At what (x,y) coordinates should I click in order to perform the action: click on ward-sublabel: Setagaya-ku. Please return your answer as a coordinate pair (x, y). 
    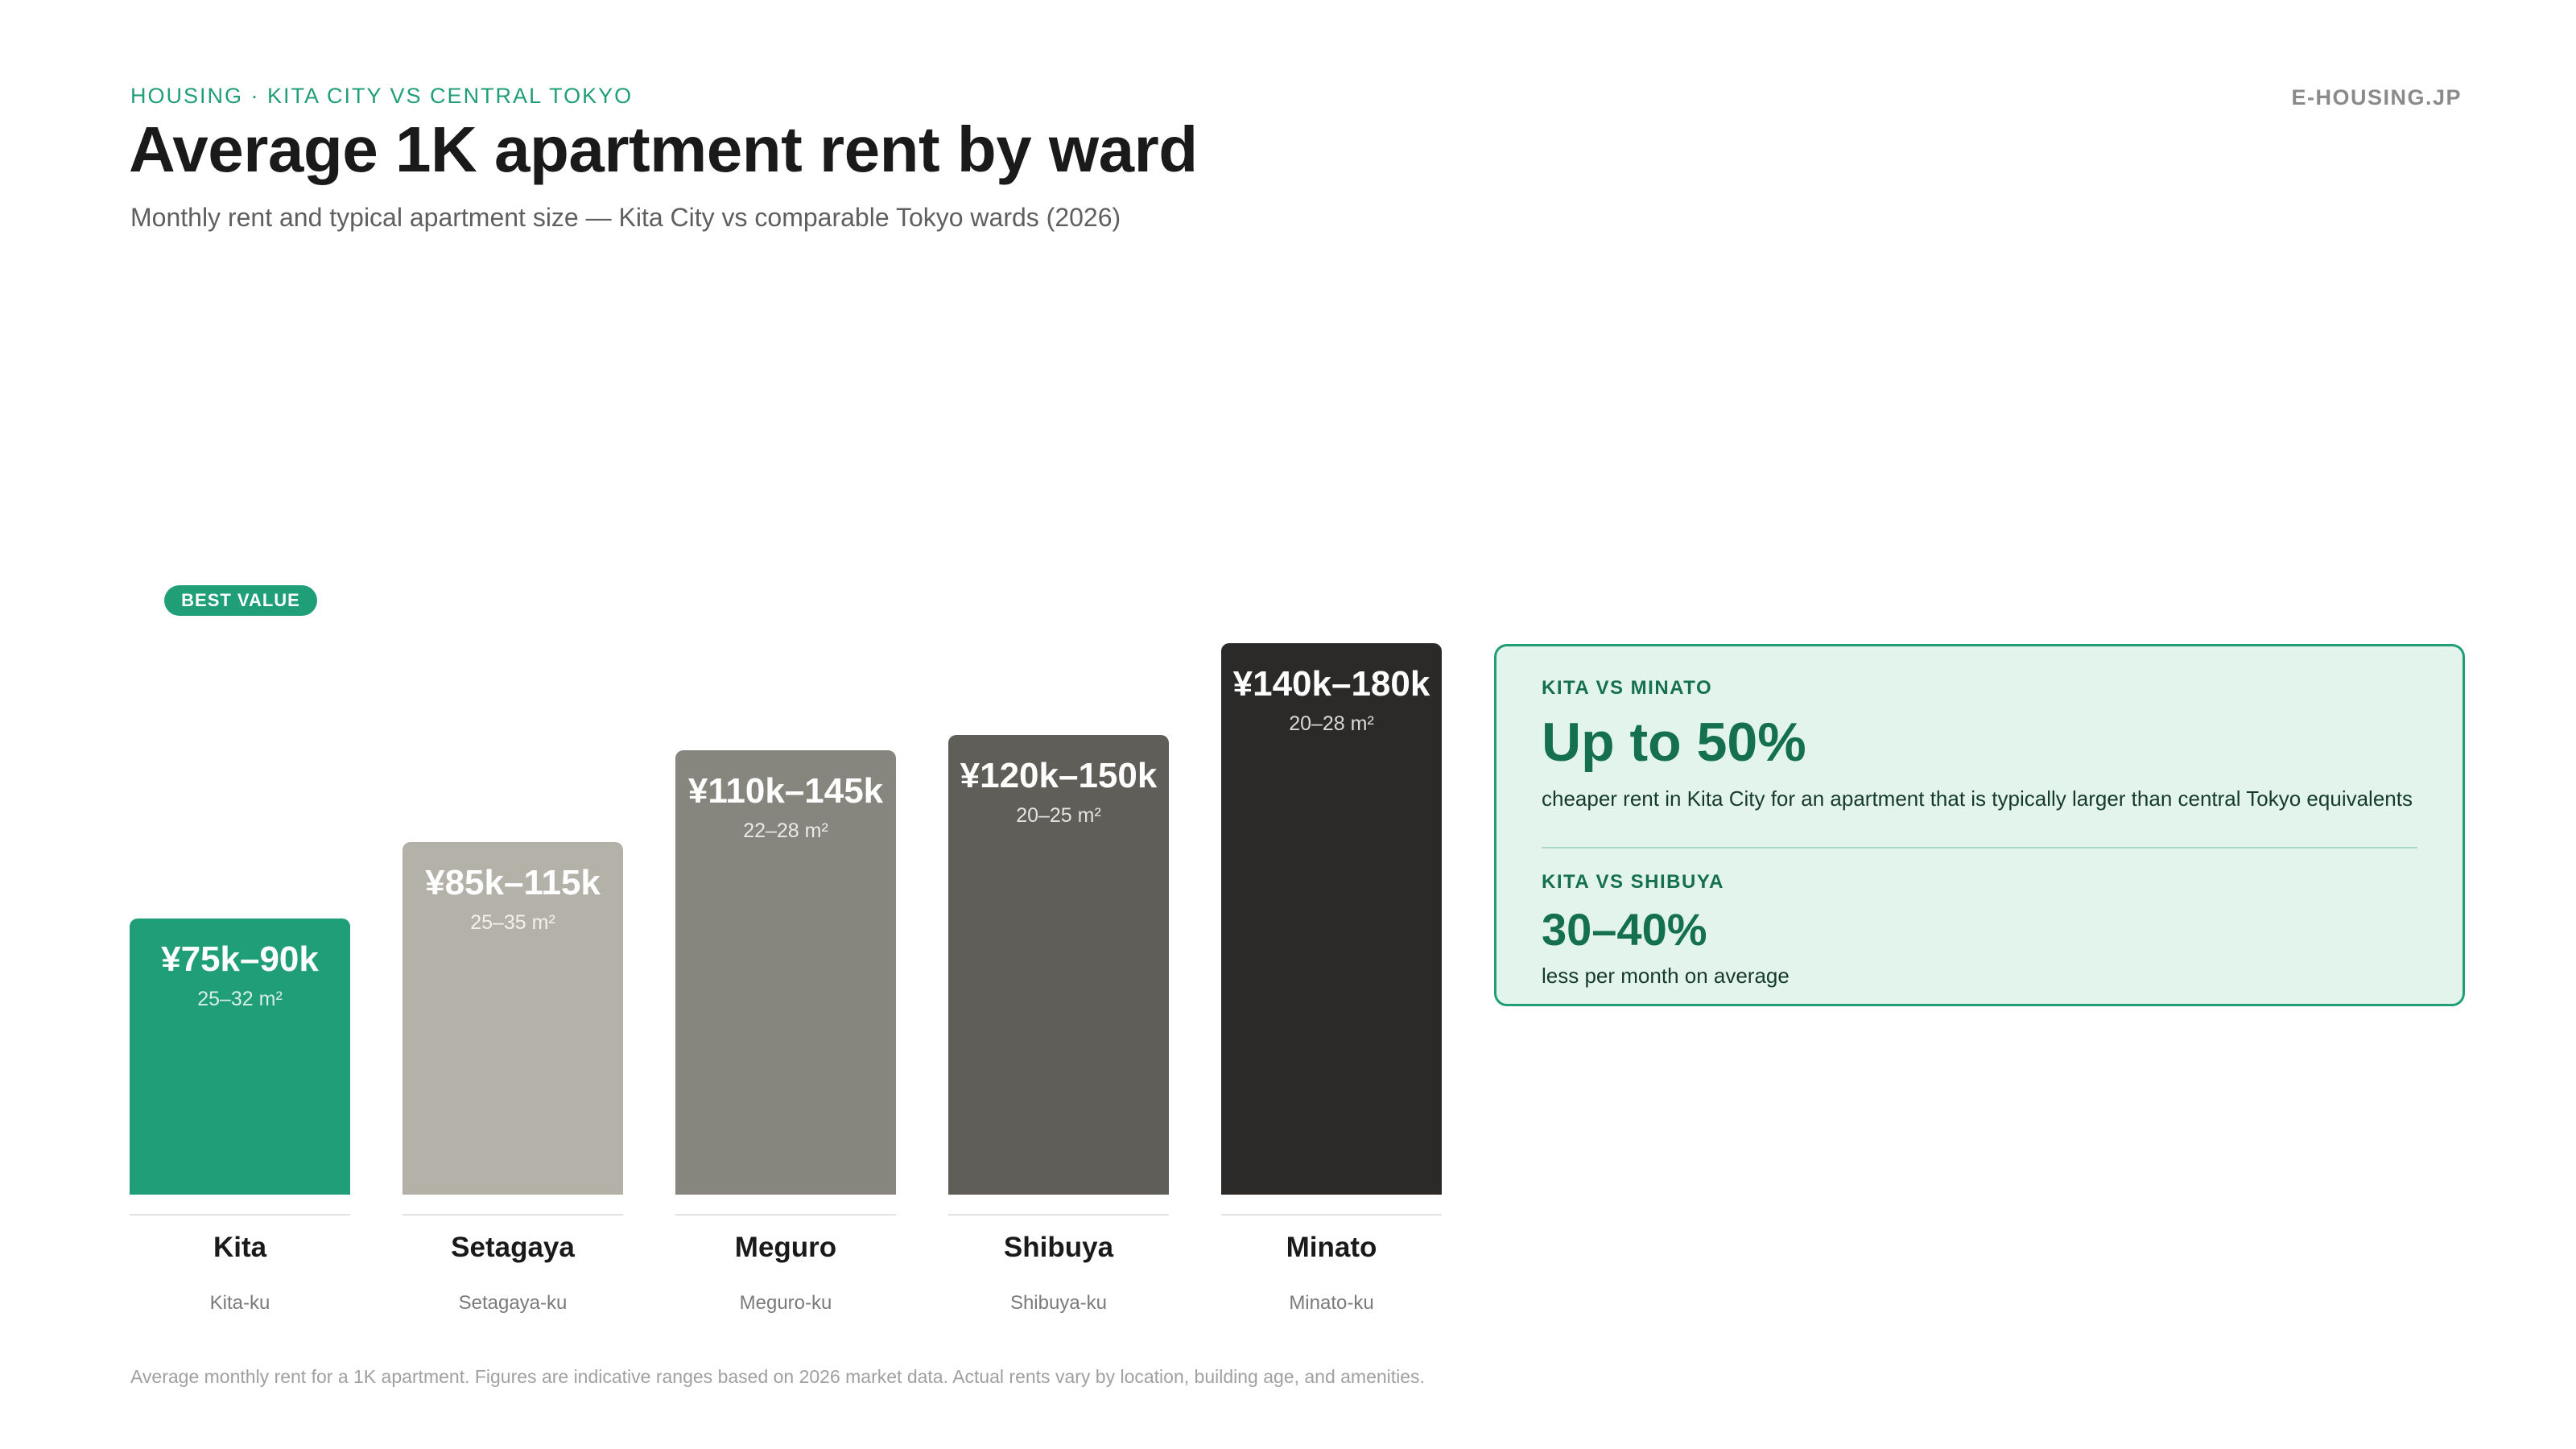
    Looking at the image, I should click on (513, 1303).